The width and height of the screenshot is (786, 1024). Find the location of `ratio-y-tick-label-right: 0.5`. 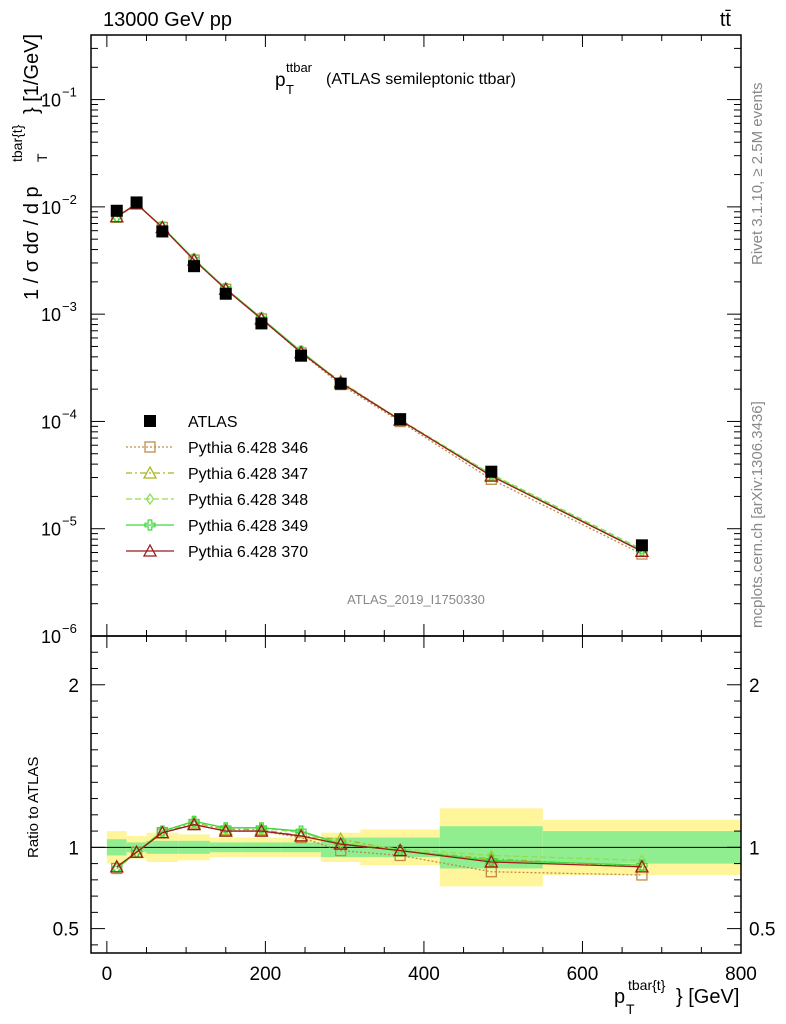

ratio-y-tick-label-right: 0.5 is located at coordinates (762, 930).